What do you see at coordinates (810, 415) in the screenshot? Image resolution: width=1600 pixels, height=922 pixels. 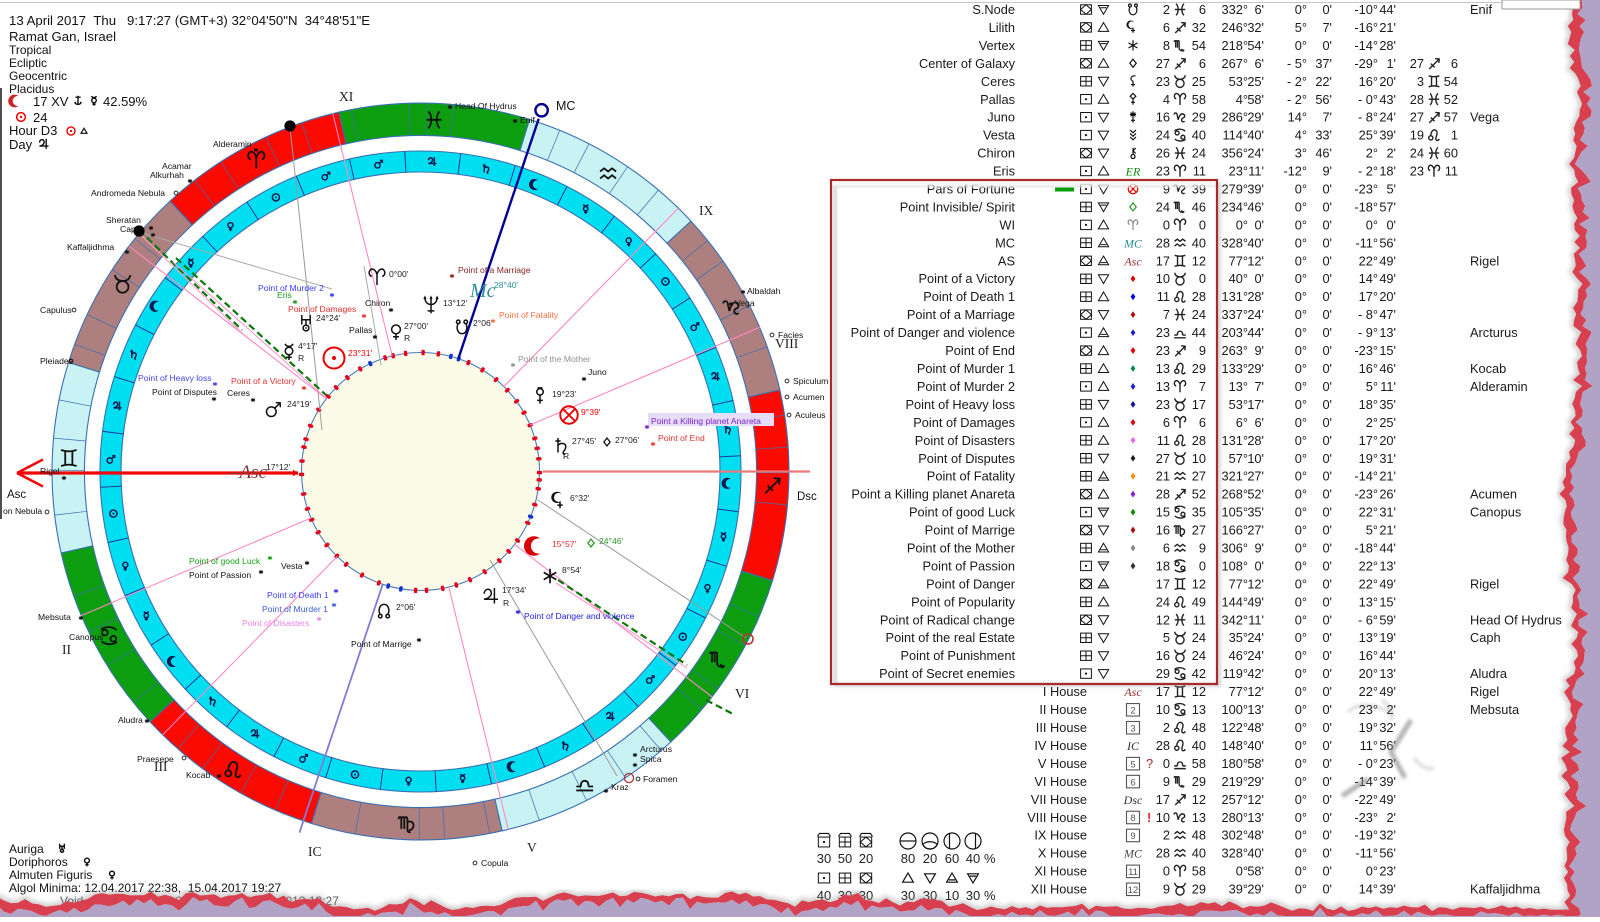 I see `svg-text: Aculeus` at bounding box center [810, 415].